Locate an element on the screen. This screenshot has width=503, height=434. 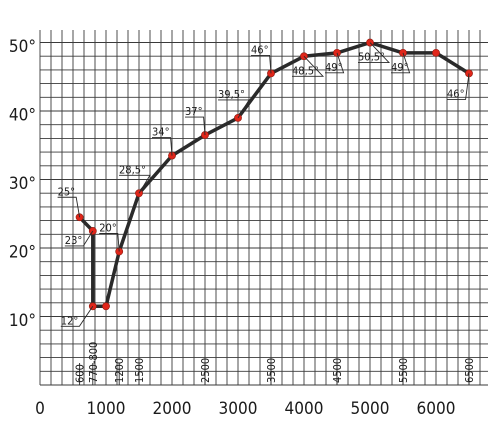
axis-mark-label: 2500 is located at coordinates (205, 370).